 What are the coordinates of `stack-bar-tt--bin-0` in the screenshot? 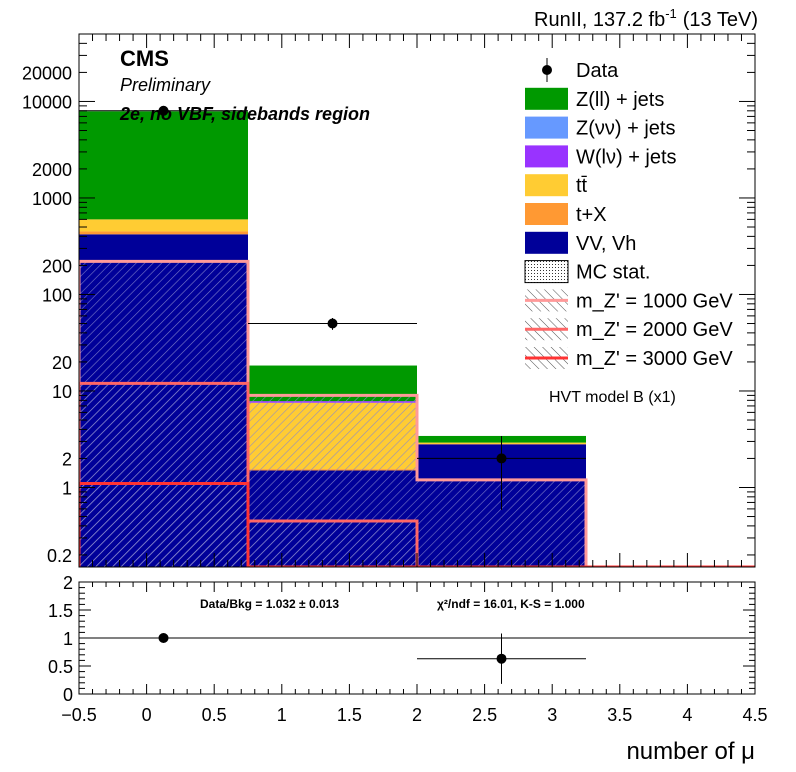 It's located at (163, 225).